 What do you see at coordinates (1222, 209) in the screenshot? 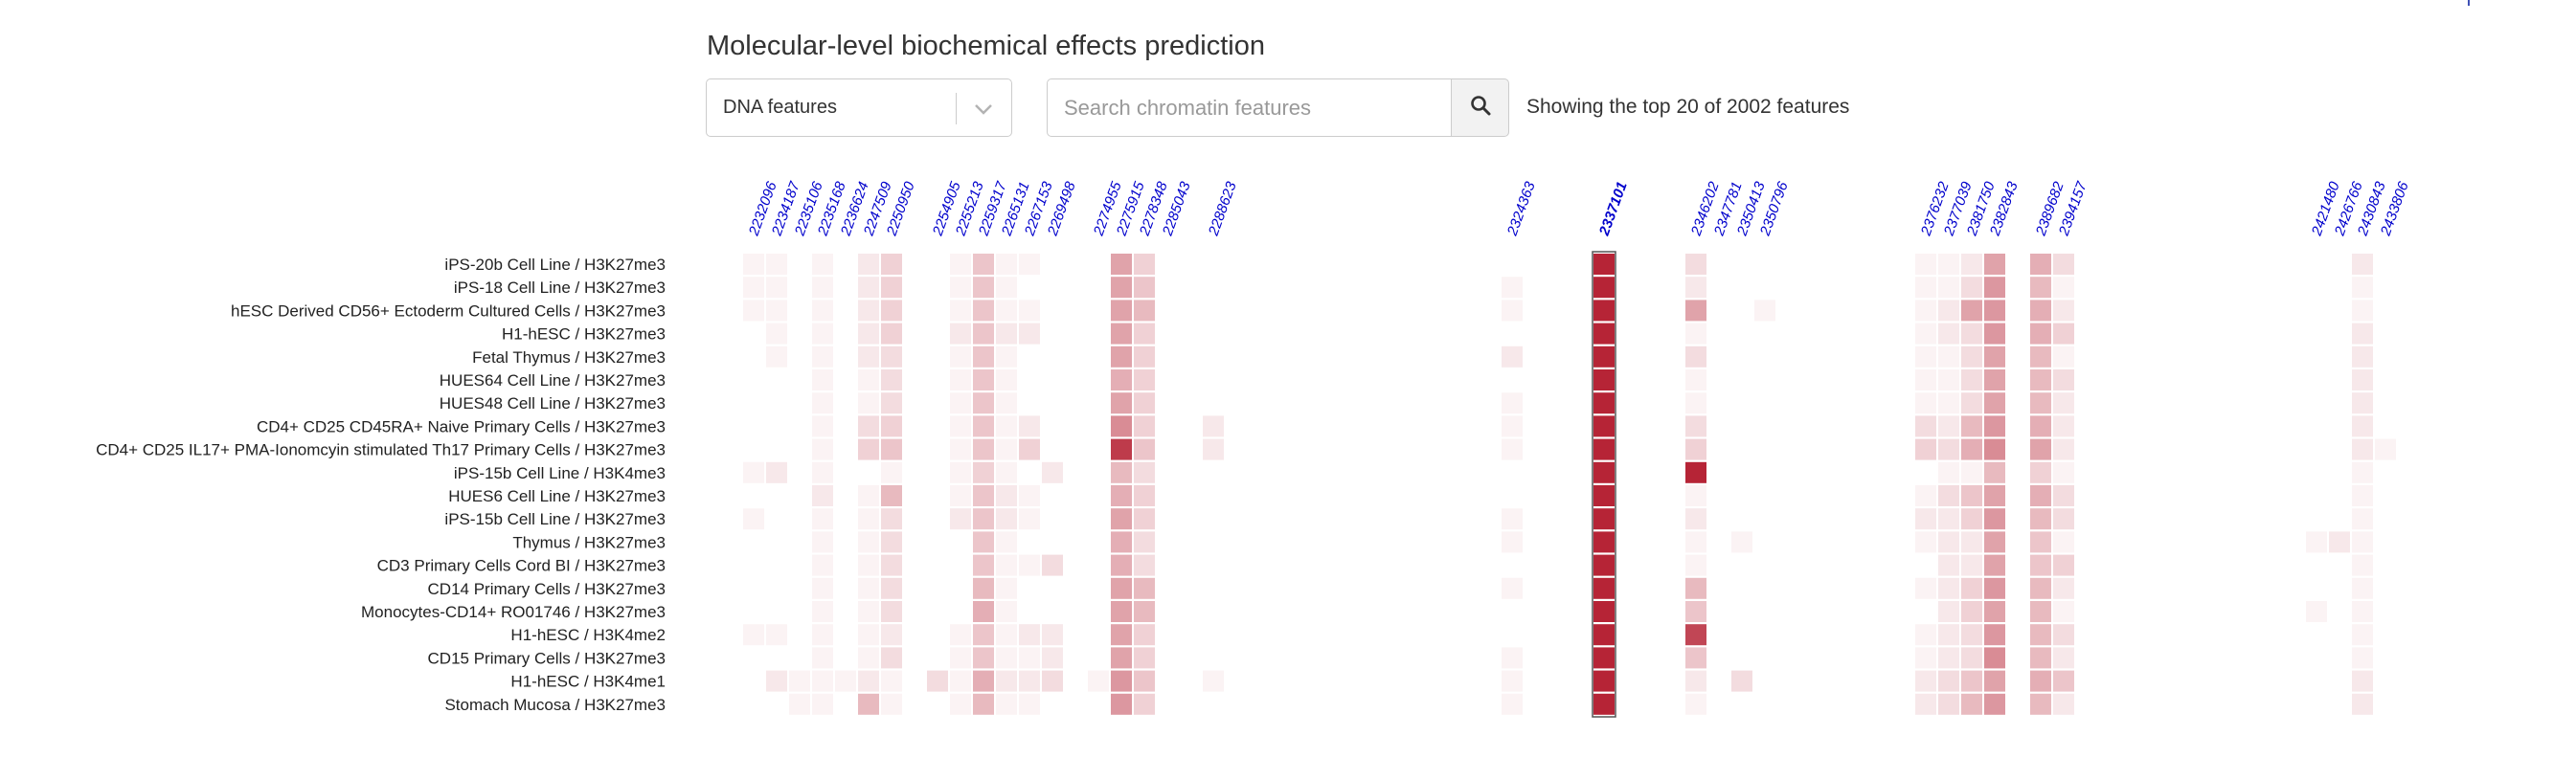
I see `column-label-2288623: 2288623` at bounding box center [1222, 209].